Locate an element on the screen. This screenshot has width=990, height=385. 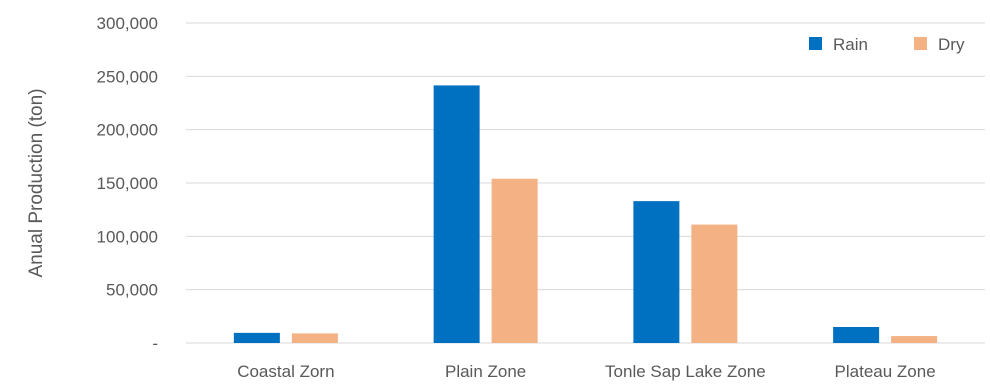
x-tick-label: Plain Zone is located at coordinates (485, 371).